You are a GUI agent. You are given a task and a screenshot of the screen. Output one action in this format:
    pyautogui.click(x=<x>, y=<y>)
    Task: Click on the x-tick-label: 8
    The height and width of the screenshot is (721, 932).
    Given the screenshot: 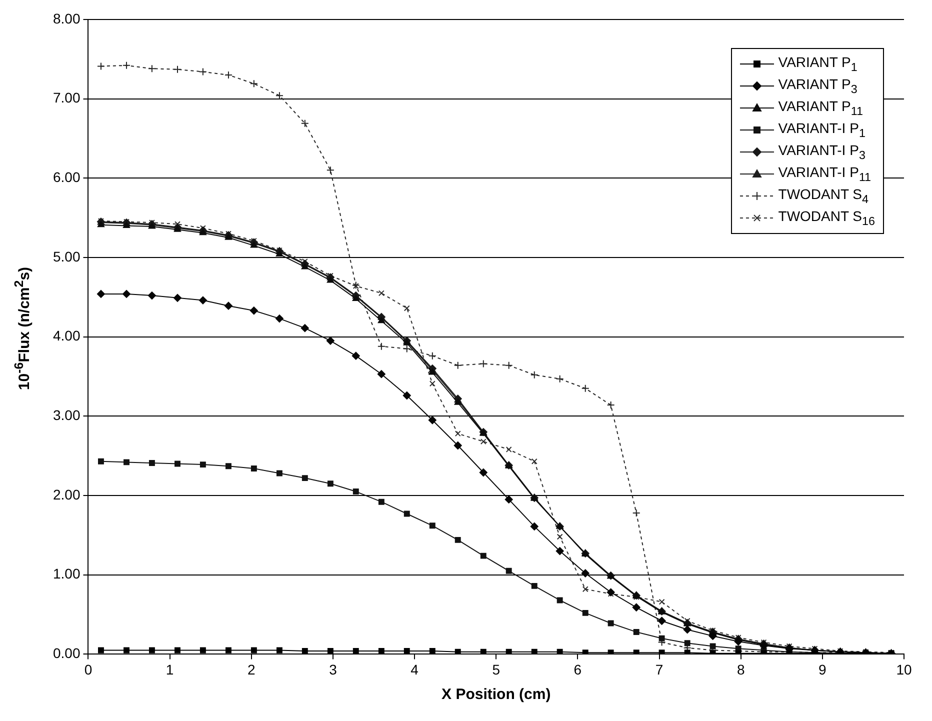 What is the action you would take?
    pyautogui.click(x=740, y=669)
    